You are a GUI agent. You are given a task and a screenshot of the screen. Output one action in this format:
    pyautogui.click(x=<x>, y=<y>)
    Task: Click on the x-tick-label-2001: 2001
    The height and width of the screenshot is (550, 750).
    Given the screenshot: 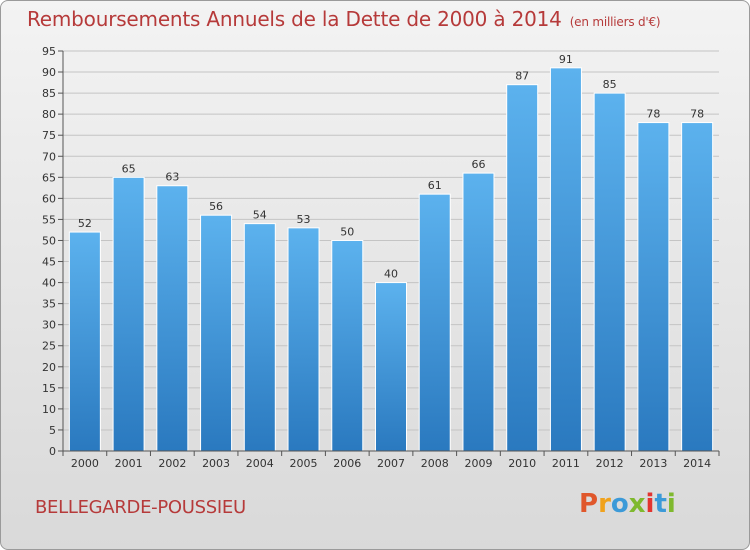 What is the action you would take?
    pyautogui.click(x=129, y=463)
    